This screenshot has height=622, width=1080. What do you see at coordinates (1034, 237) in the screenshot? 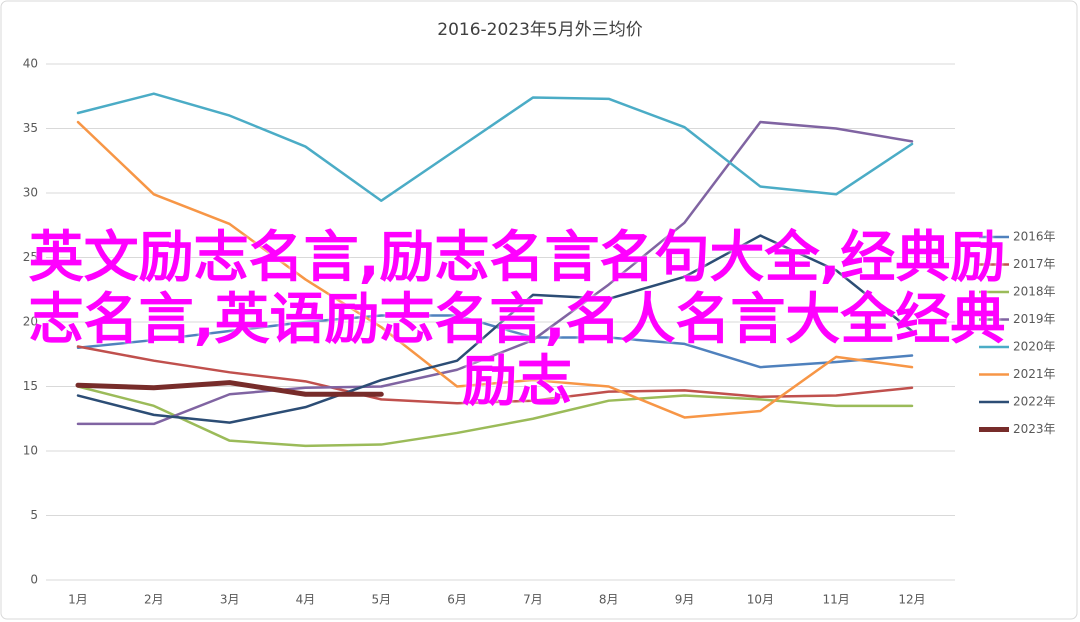
I see `legend-label: 2016年` at bounding box center [1034, 237].